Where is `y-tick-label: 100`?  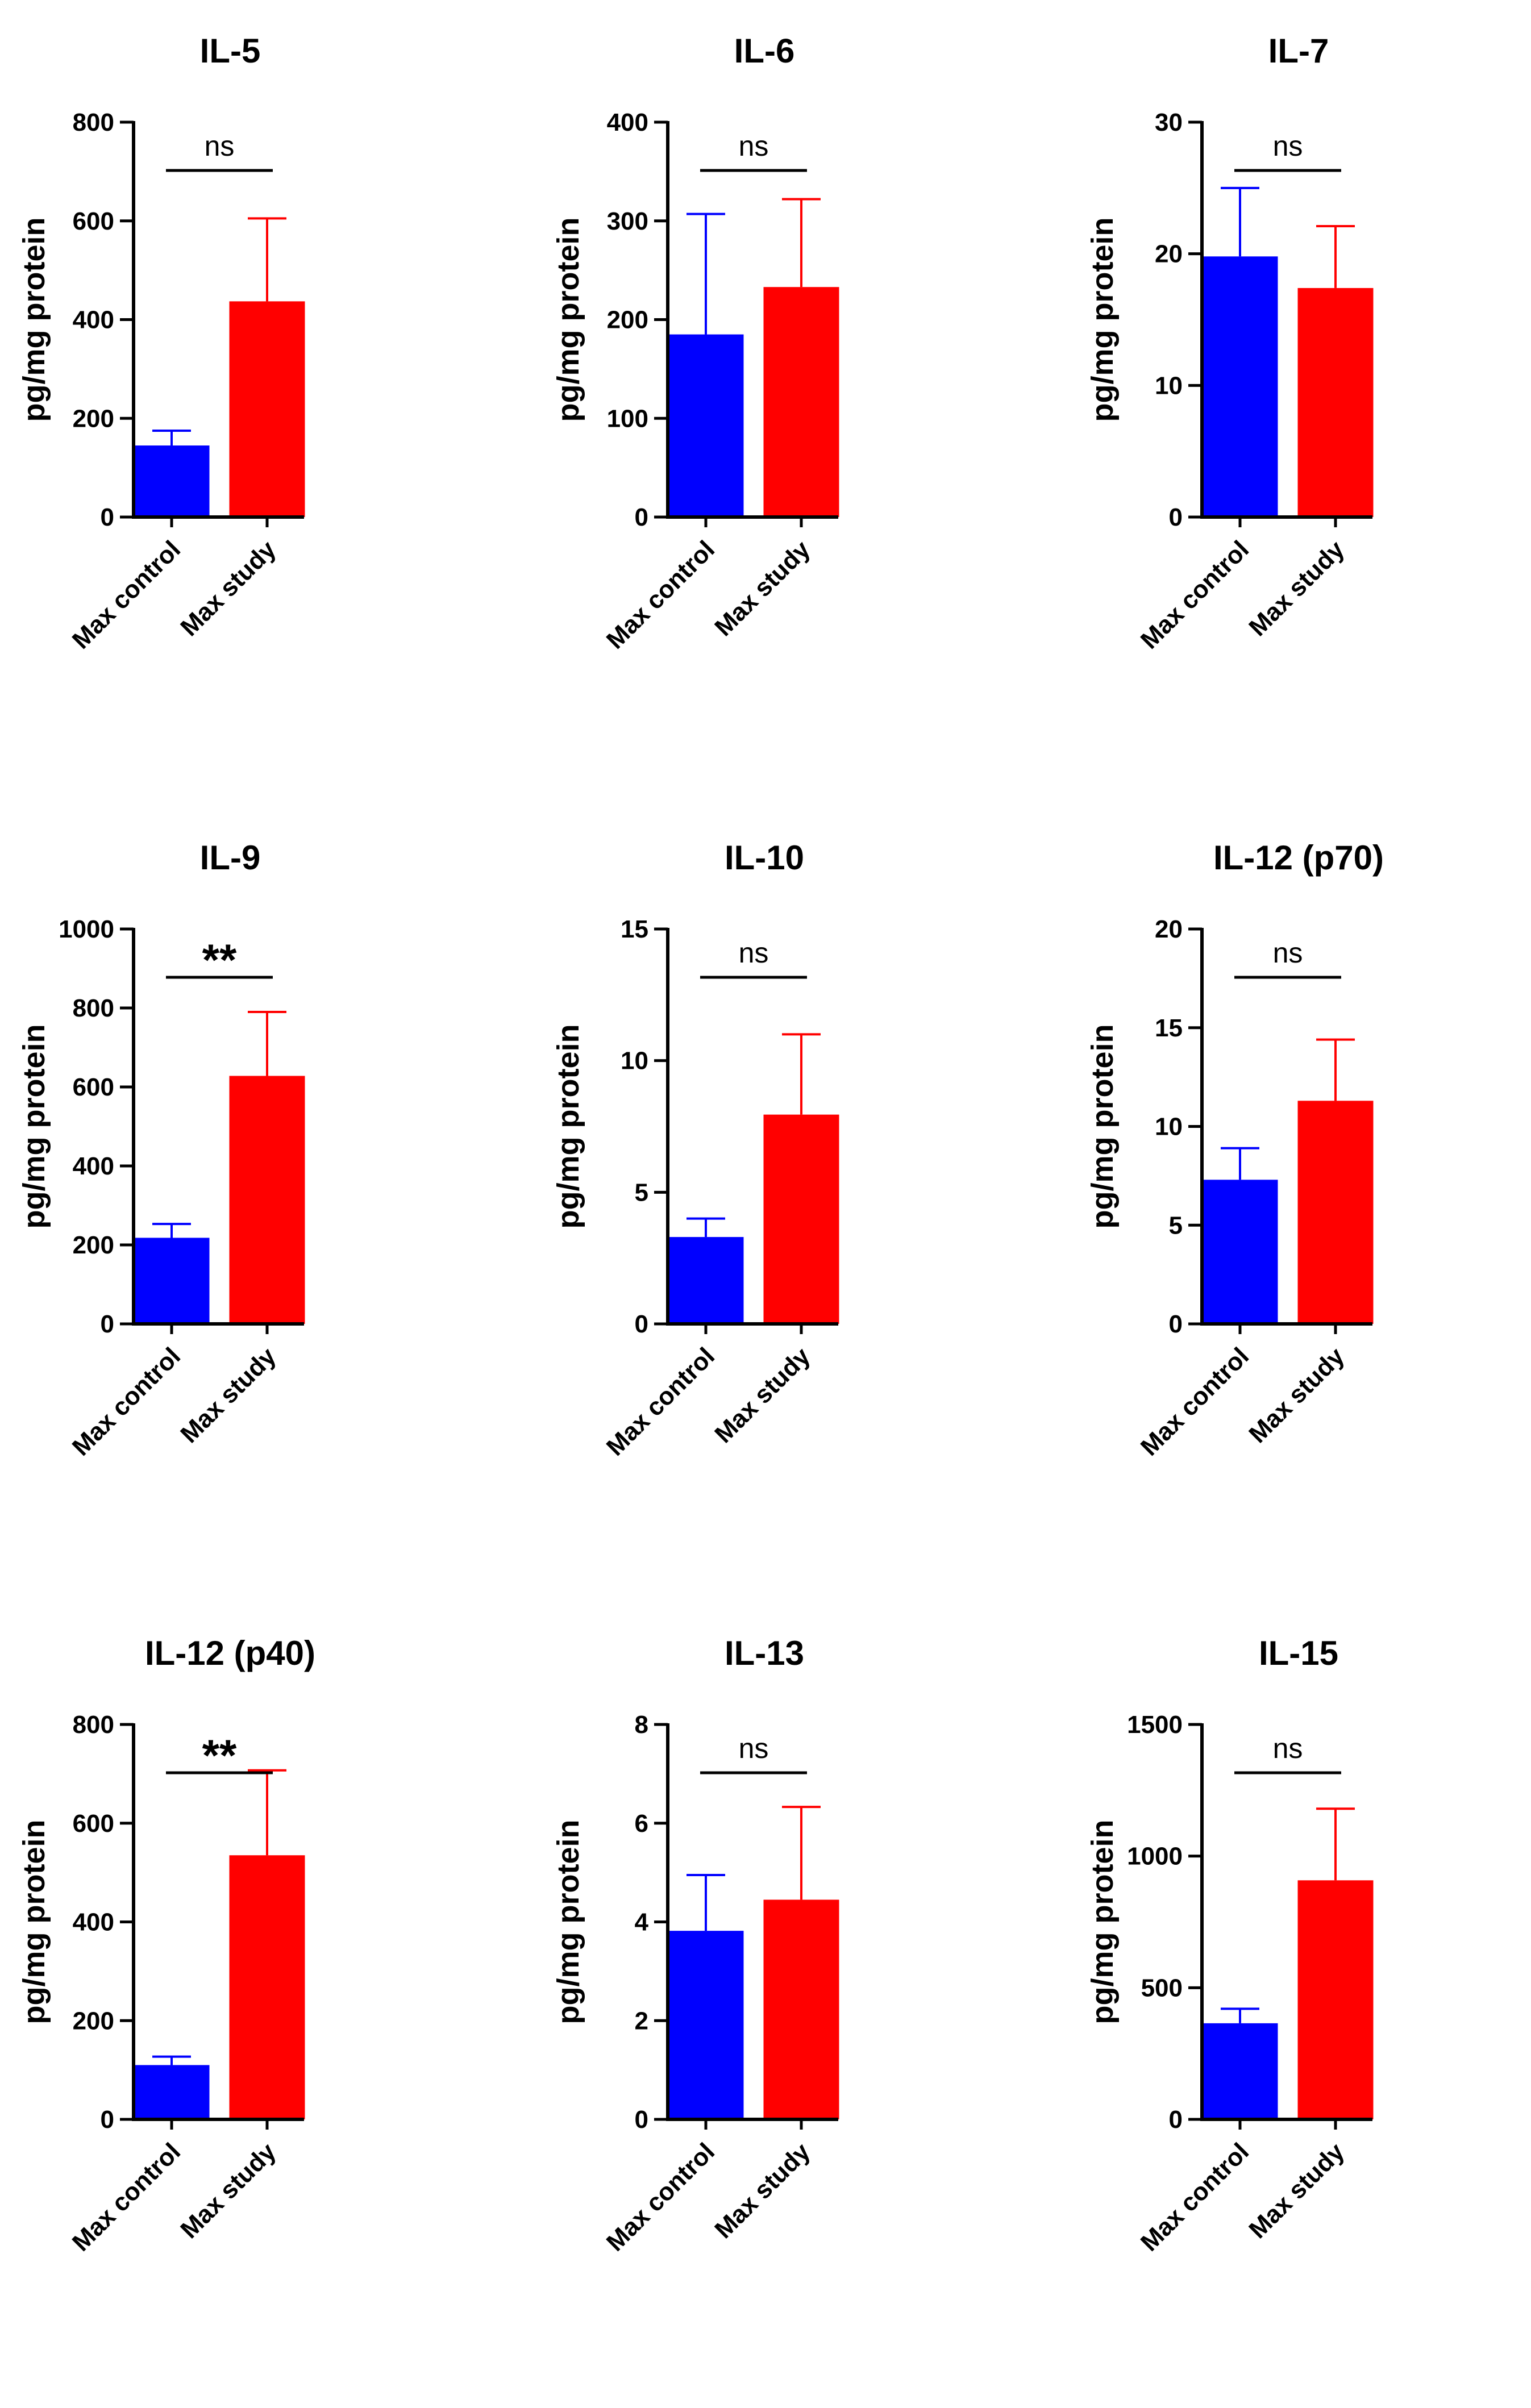
y-tick-label: 100 is located at coordinates (628, 418).